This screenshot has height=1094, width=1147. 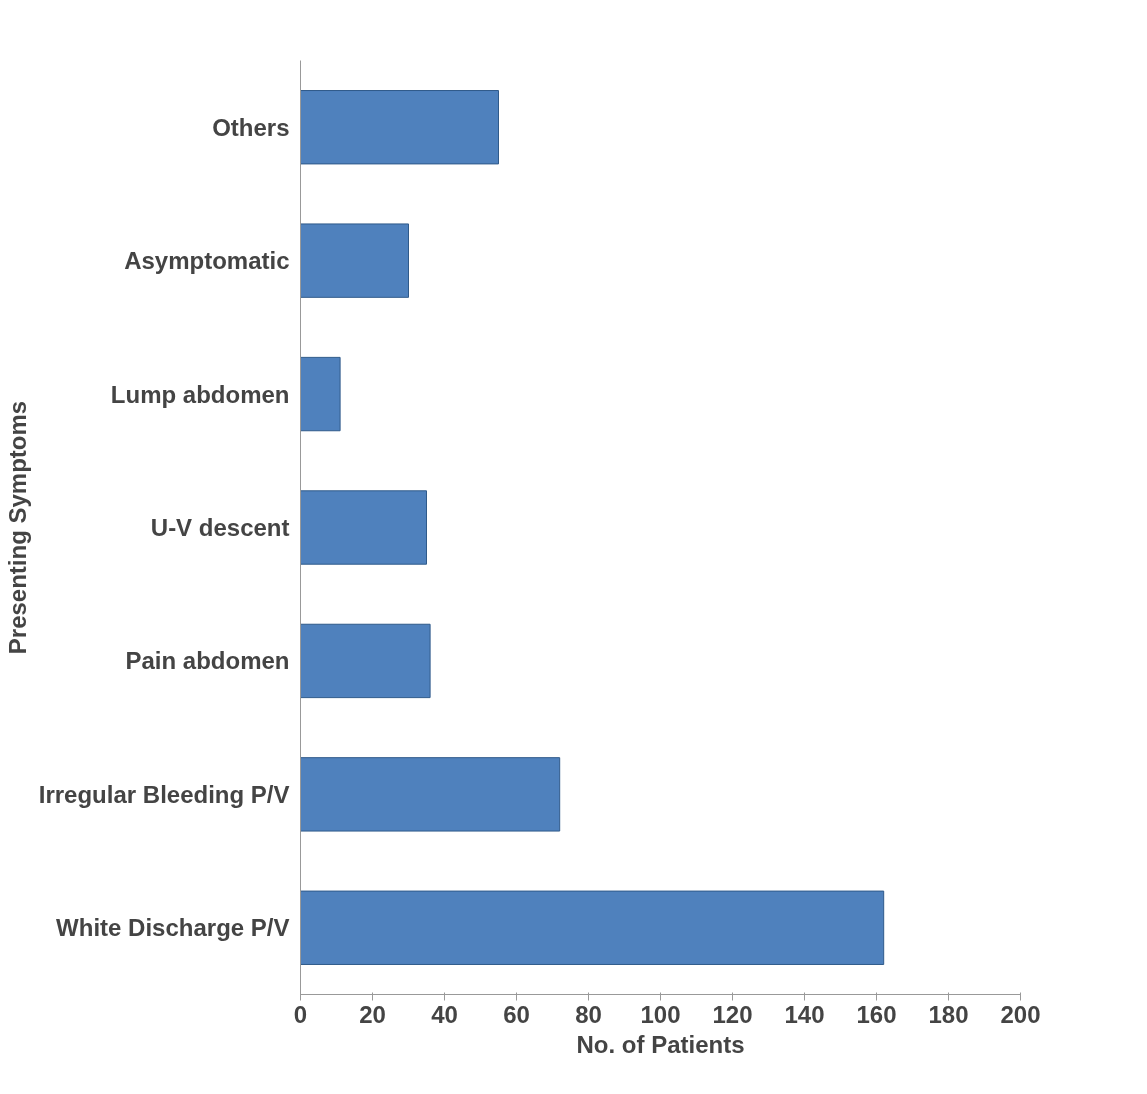 I want to click on x-tick-label: 180, so click(x=948, y=1014).